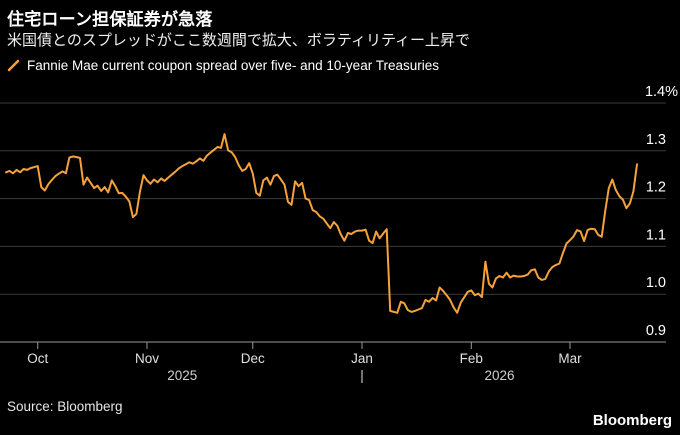  Describe the element at coordinates (147, 358) in the screenshot. I see `x-tick-label: Nov` at that location.